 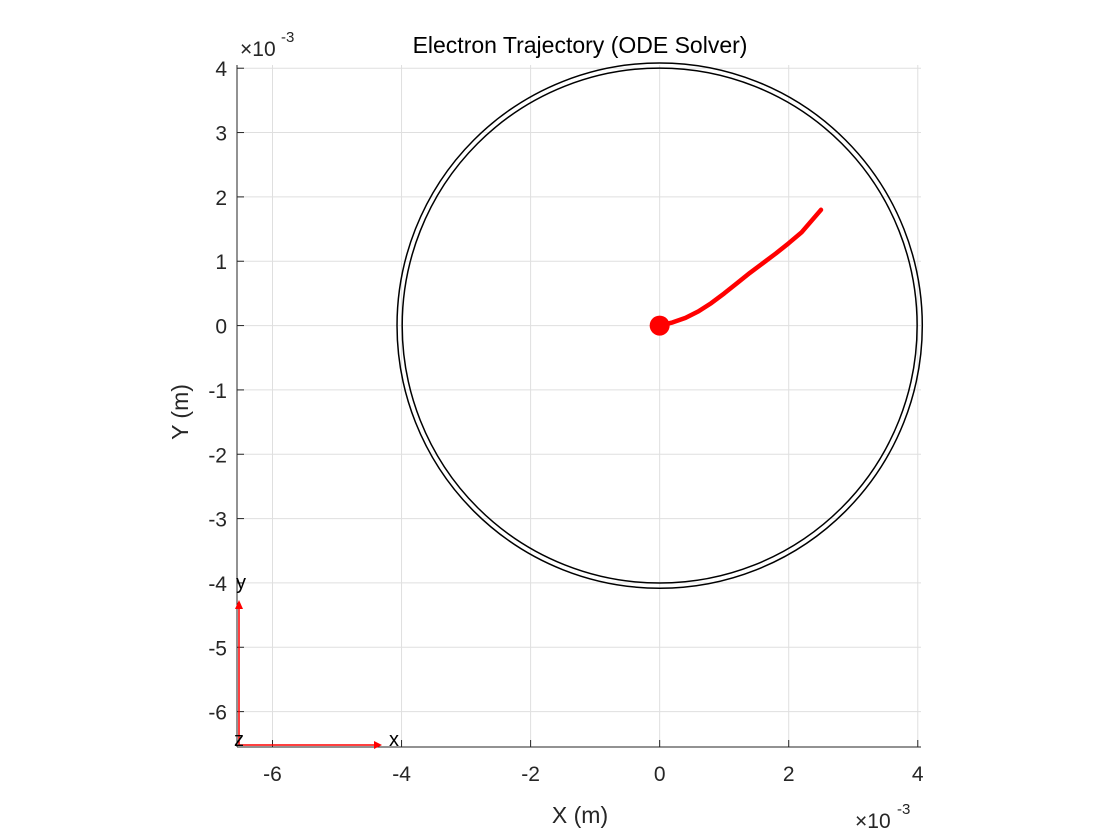 What do you see at coordinates (903, 809) in the screenshot?
I see `x-exponent-power: -3` at bounding box center [903, 809].